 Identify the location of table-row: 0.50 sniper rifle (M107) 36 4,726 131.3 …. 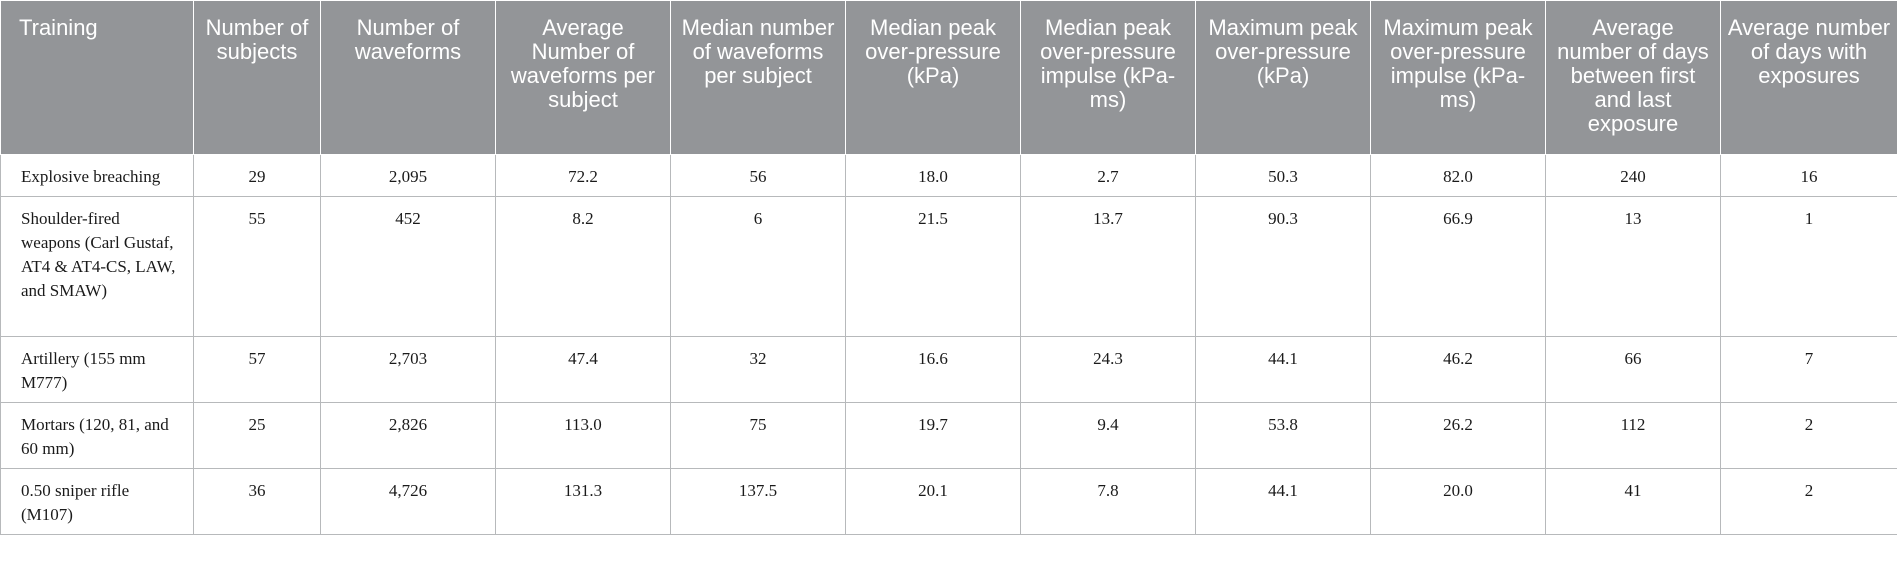
(948, 501).